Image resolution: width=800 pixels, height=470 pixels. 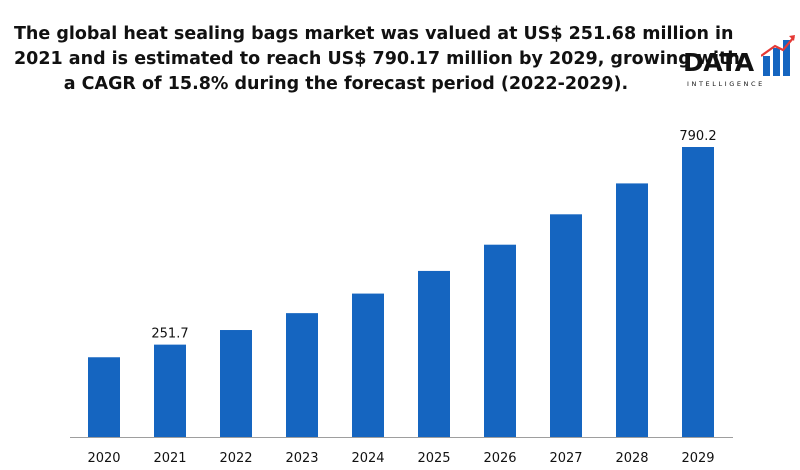 I want to click on bar-2021, so click(x=170, y=390).